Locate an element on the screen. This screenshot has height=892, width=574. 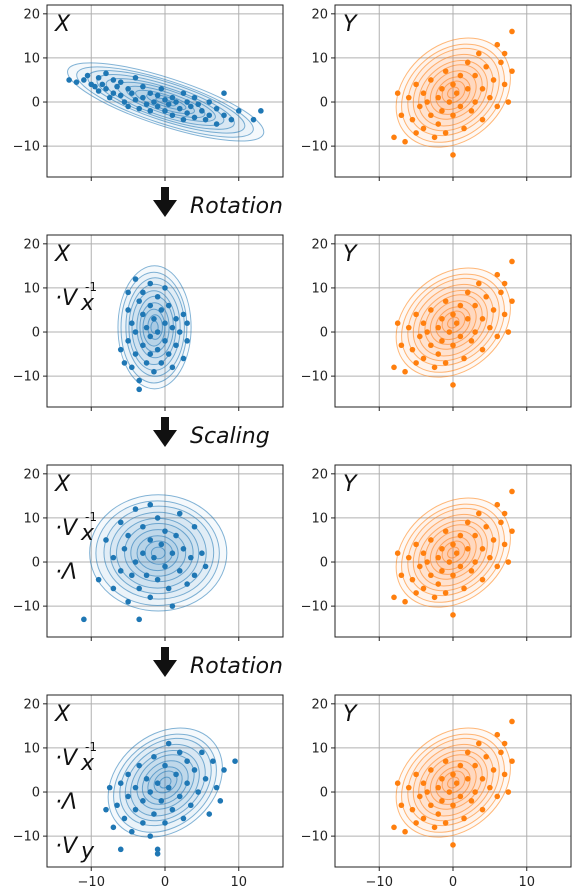
panel-label-superscript: -1 is located at coordinates (91, 517).